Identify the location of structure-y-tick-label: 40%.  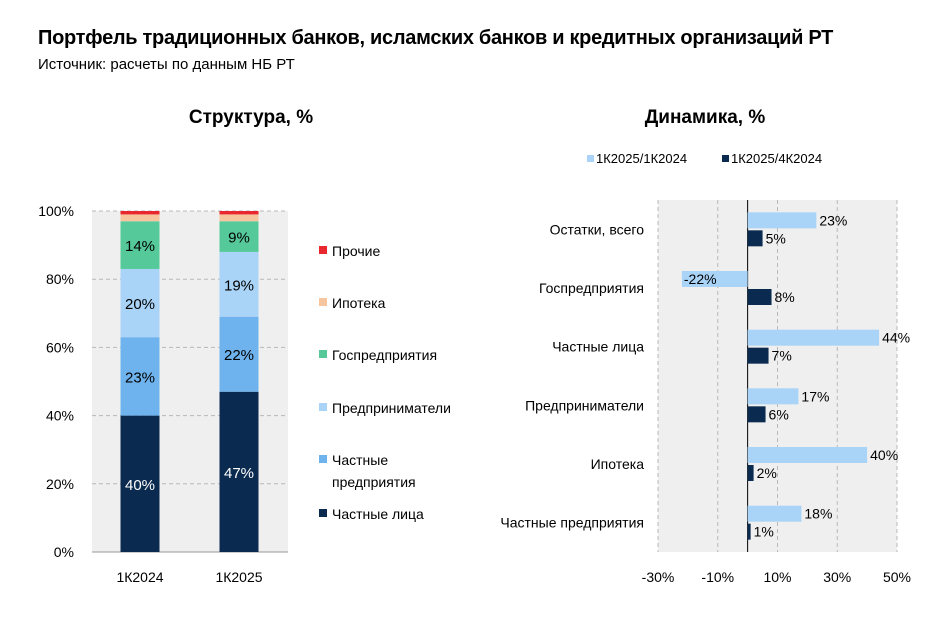
(60, 416).